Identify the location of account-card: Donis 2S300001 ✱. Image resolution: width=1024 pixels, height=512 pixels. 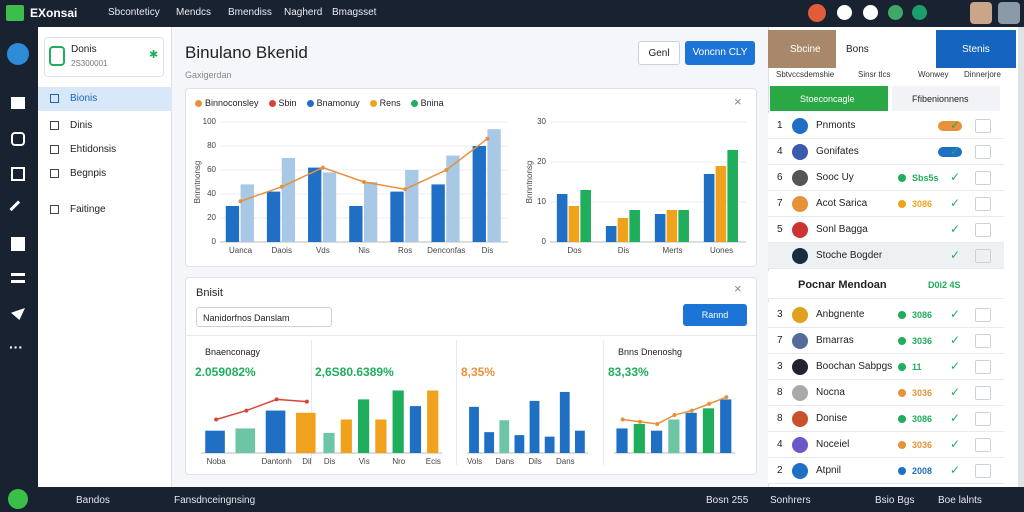
(104, 57).